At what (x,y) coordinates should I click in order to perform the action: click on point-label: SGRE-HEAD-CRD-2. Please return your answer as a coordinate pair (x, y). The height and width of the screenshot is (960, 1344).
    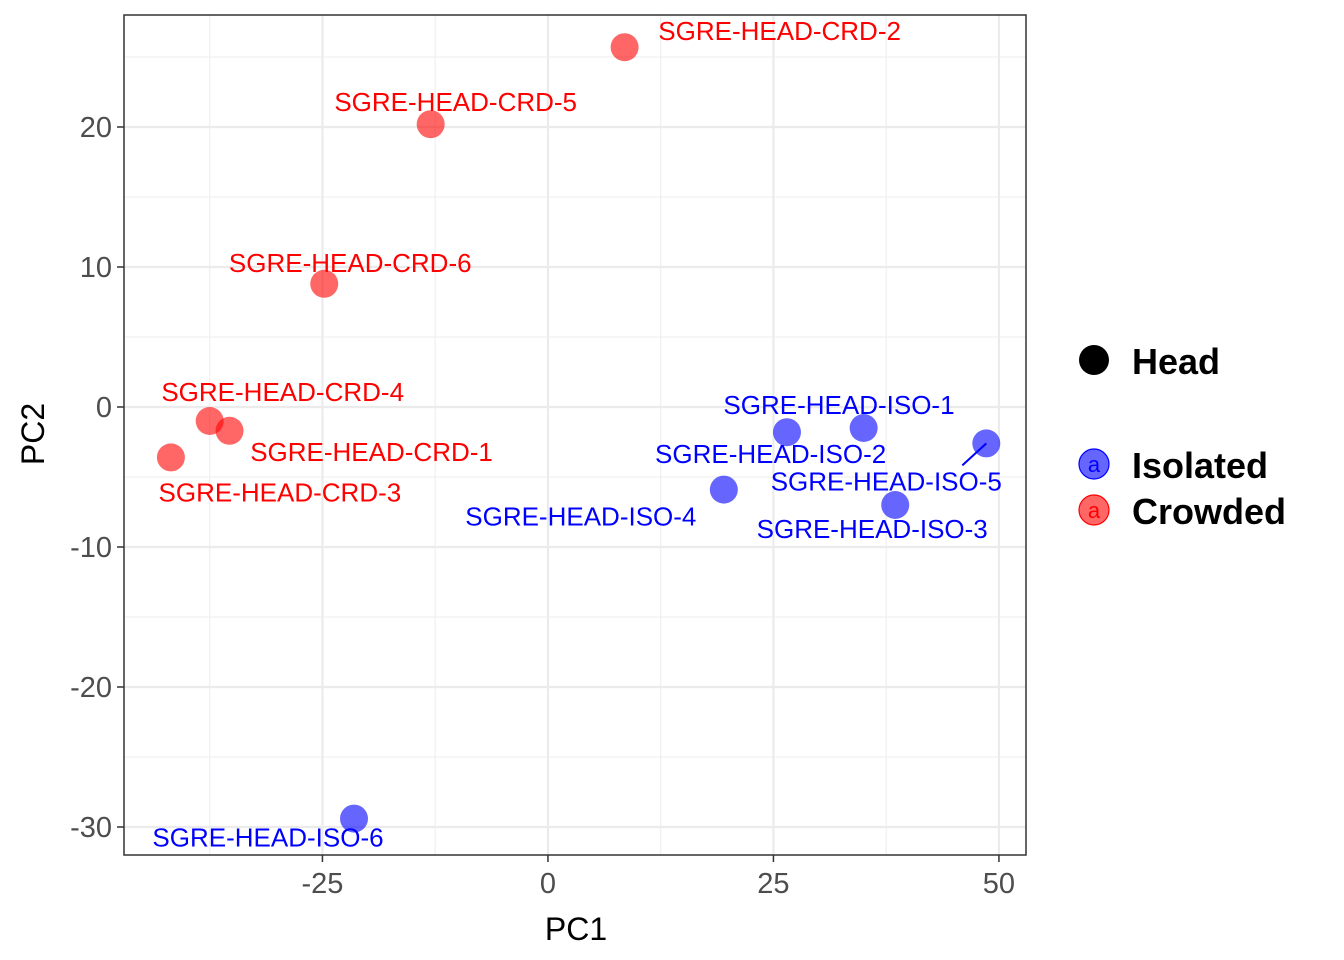
    Looking at the image, I should click on (779, 31).